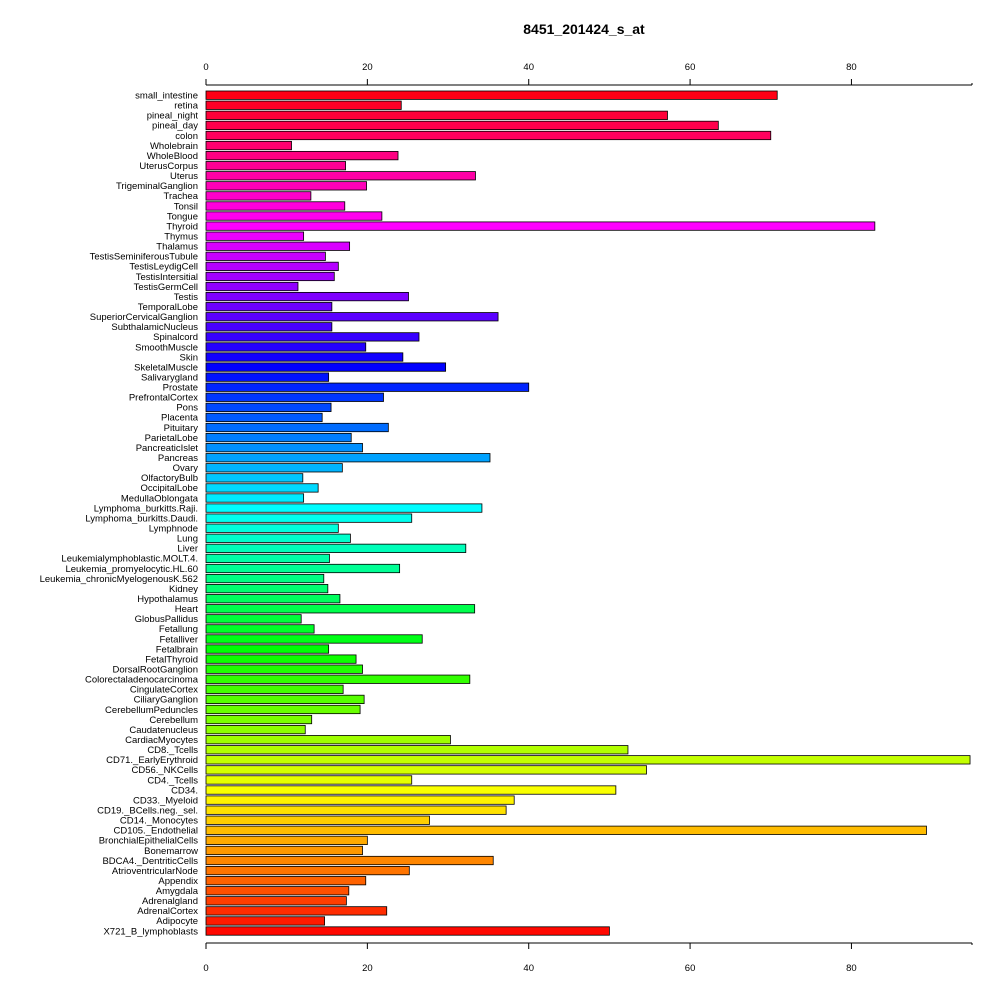 This screenshot has height=1000, width=1000. I want to click on category-label: UterusCorpus, so click(168, 166).